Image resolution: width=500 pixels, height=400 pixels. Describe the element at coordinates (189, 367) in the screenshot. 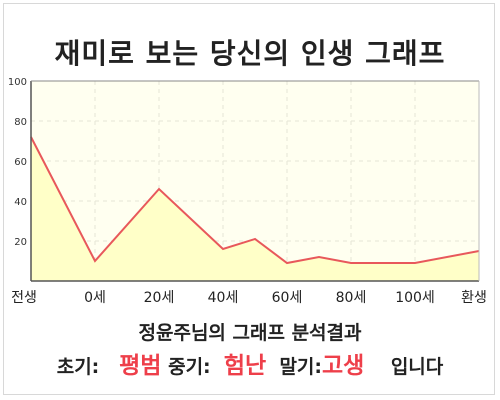

I see `middle-label: 중기:` at that location.